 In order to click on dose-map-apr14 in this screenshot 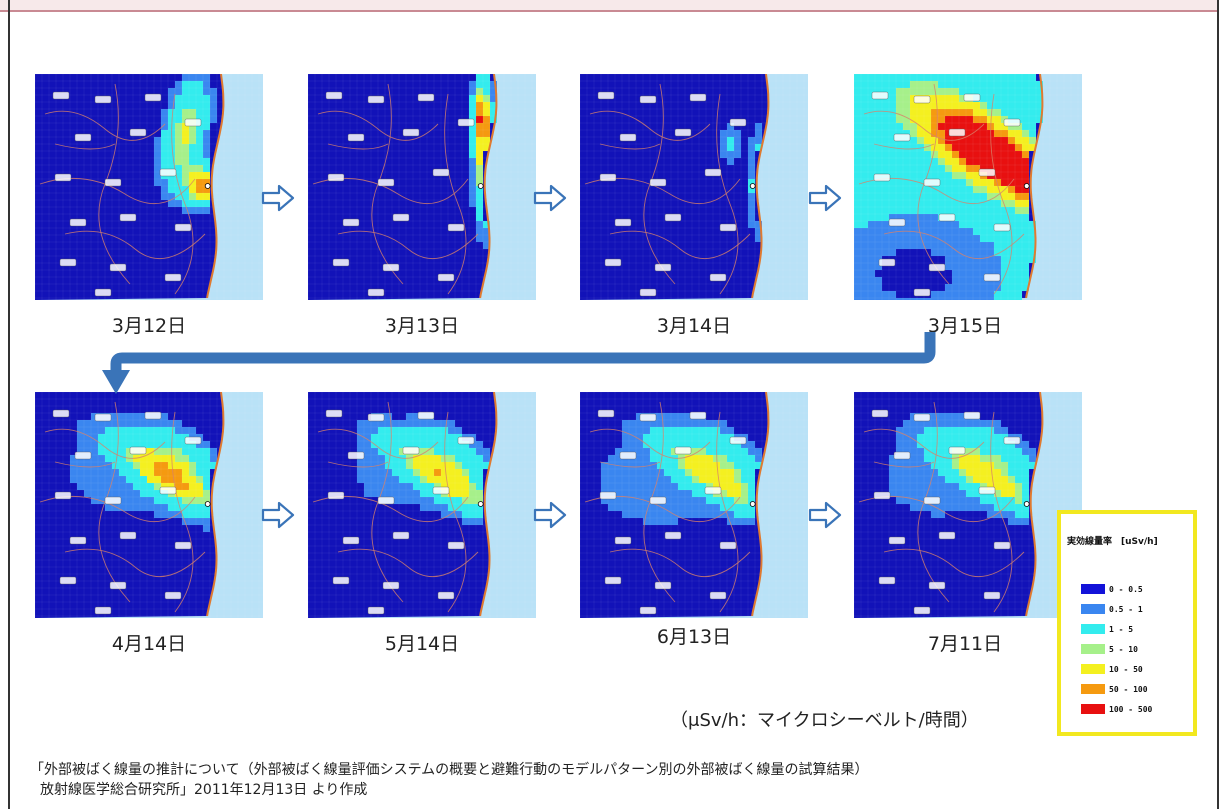, I will do `click(149, 505)`.